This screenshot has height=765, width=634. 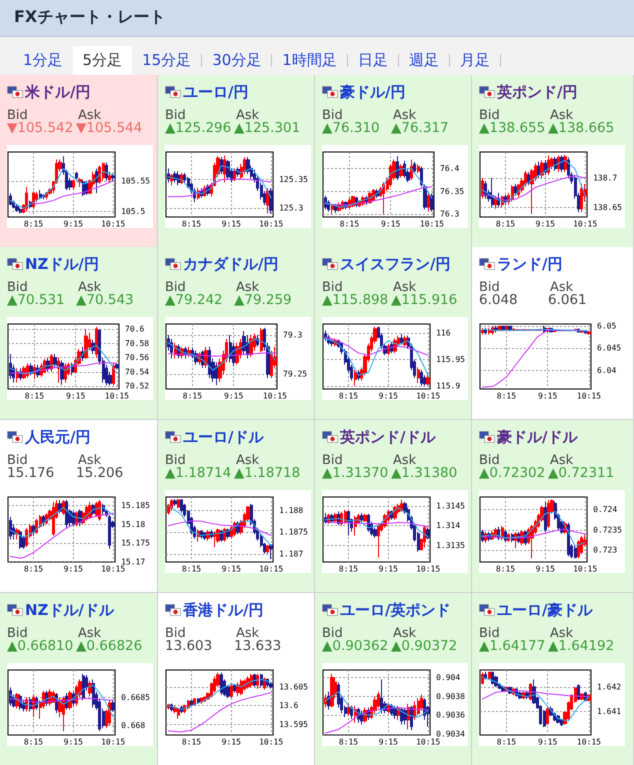 What do you see at coordinates (474, 60) in the screenshot?
I see `text: 月足` at bounding box center [474, 60].